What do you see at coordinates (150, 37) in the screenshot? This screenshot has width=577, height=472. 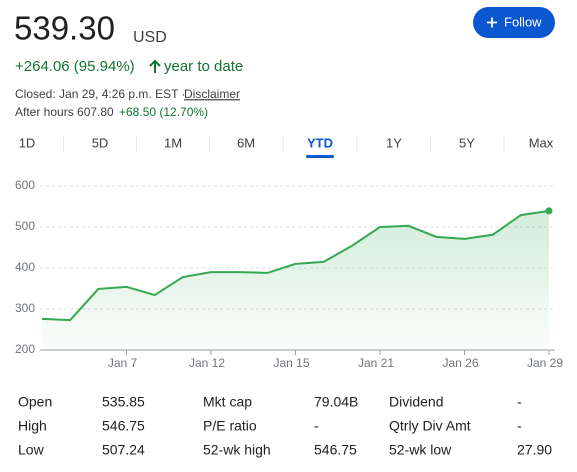 I see `currency: USD` at bounding box center [150, 37].